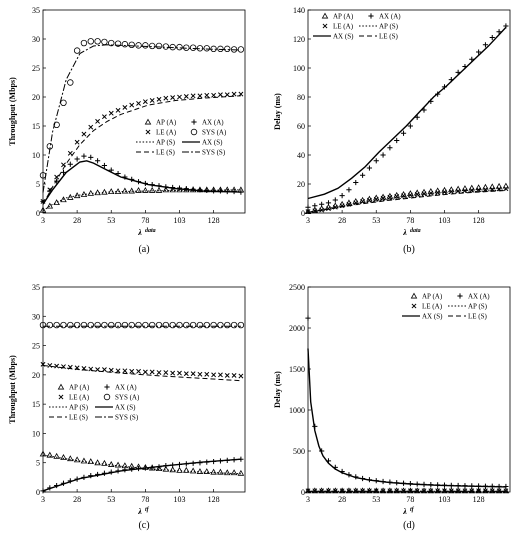 This screenshot has width=519, height=550. I want to click on legend-label: LE (S), so click(79, 418).